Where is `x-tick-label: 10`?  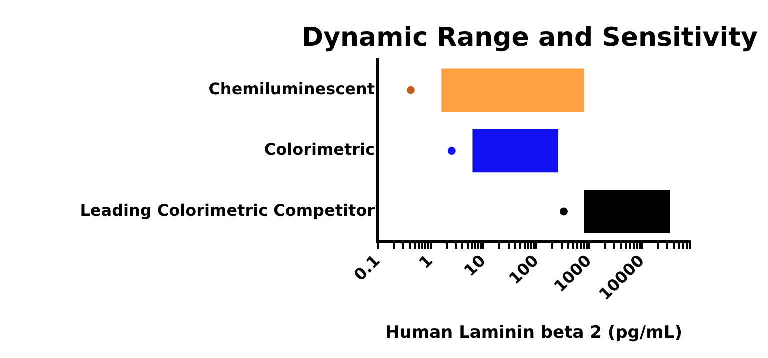 x-tick-label: 10 is located at coordinates (475, 265).